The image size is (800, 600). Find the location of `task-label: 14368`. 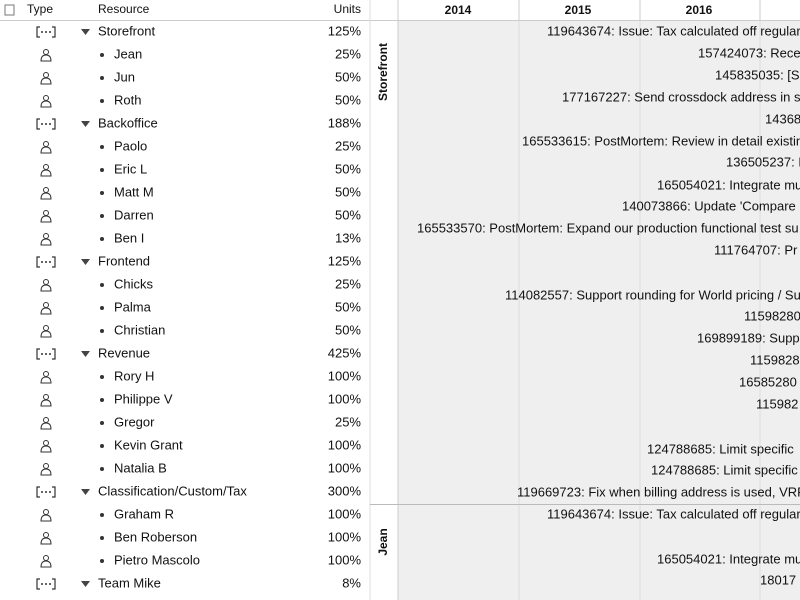

task-label: 14368 is located at coordinates (782, 118).